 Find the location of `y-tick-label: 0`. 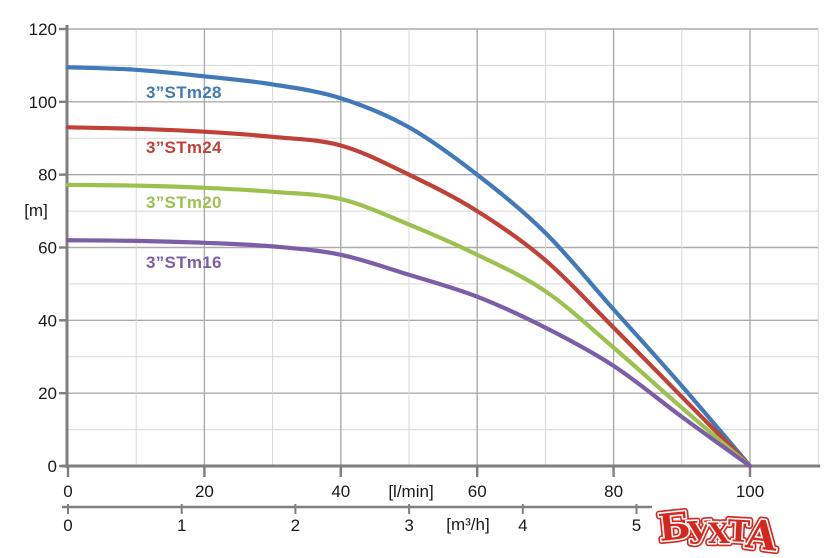

y-tick-label: 0 is located at coordinates (52, 466).